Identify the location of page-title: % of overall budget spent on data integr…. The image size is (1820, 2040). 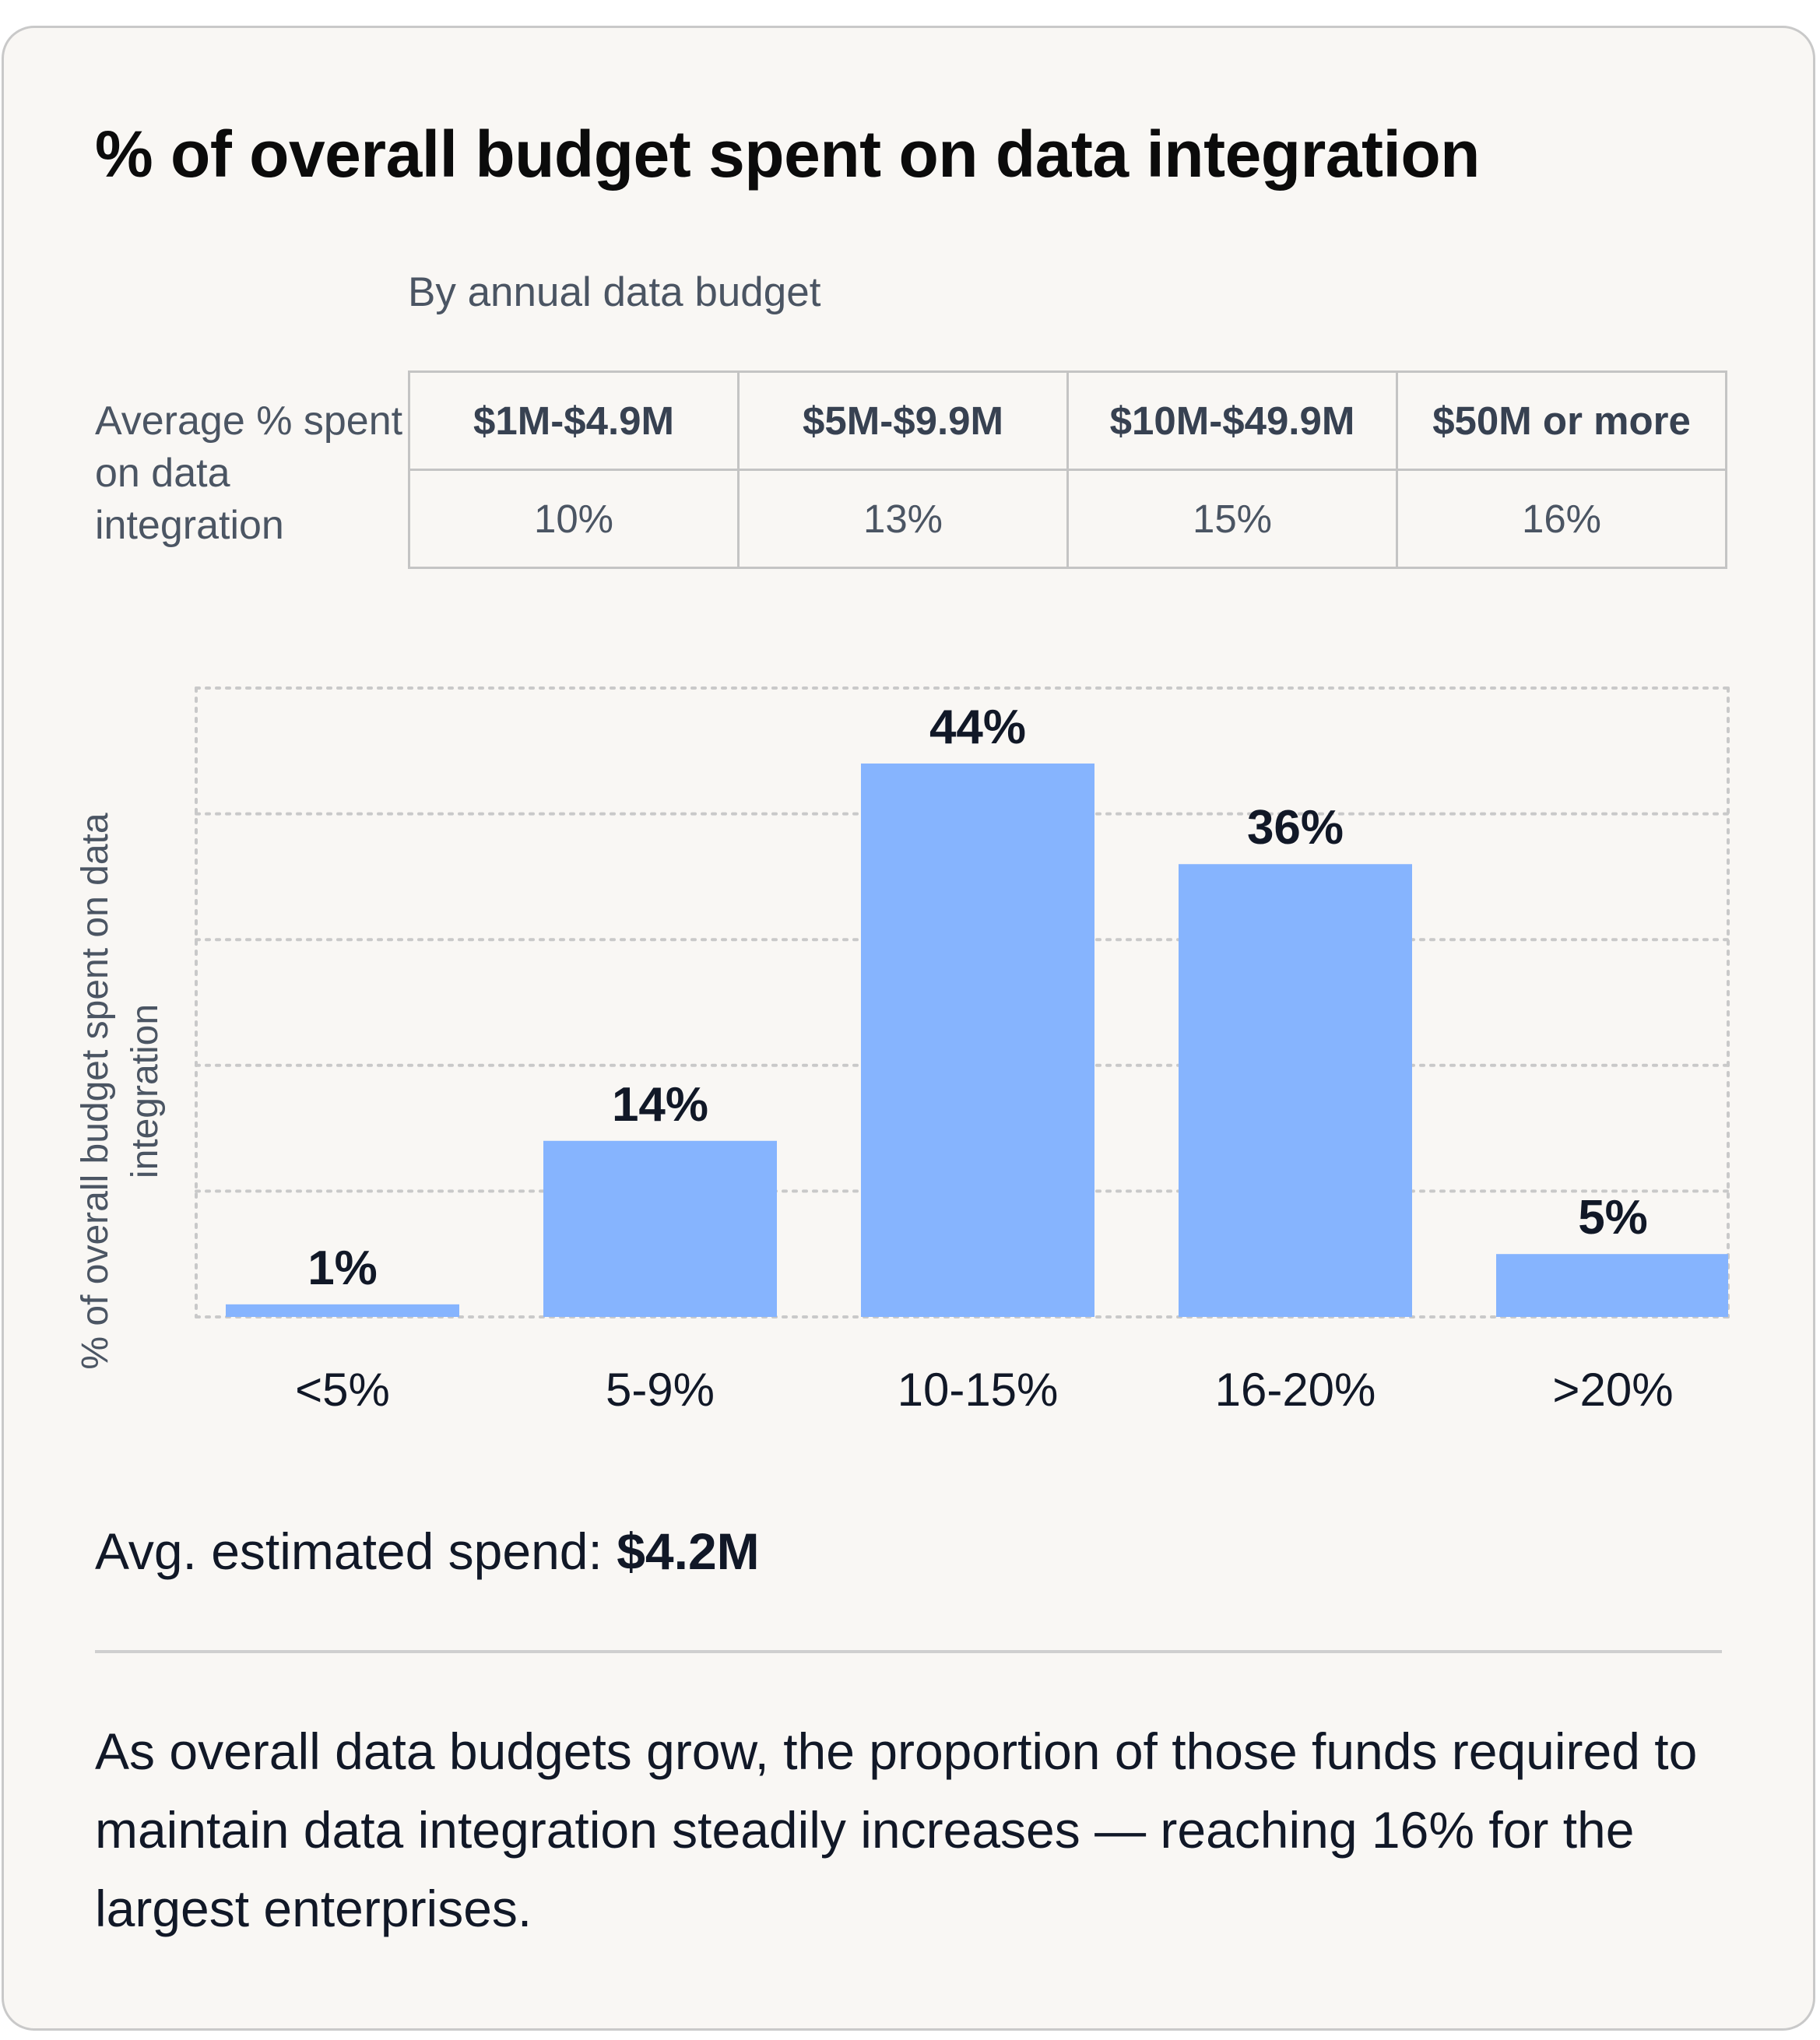
(788, 155).